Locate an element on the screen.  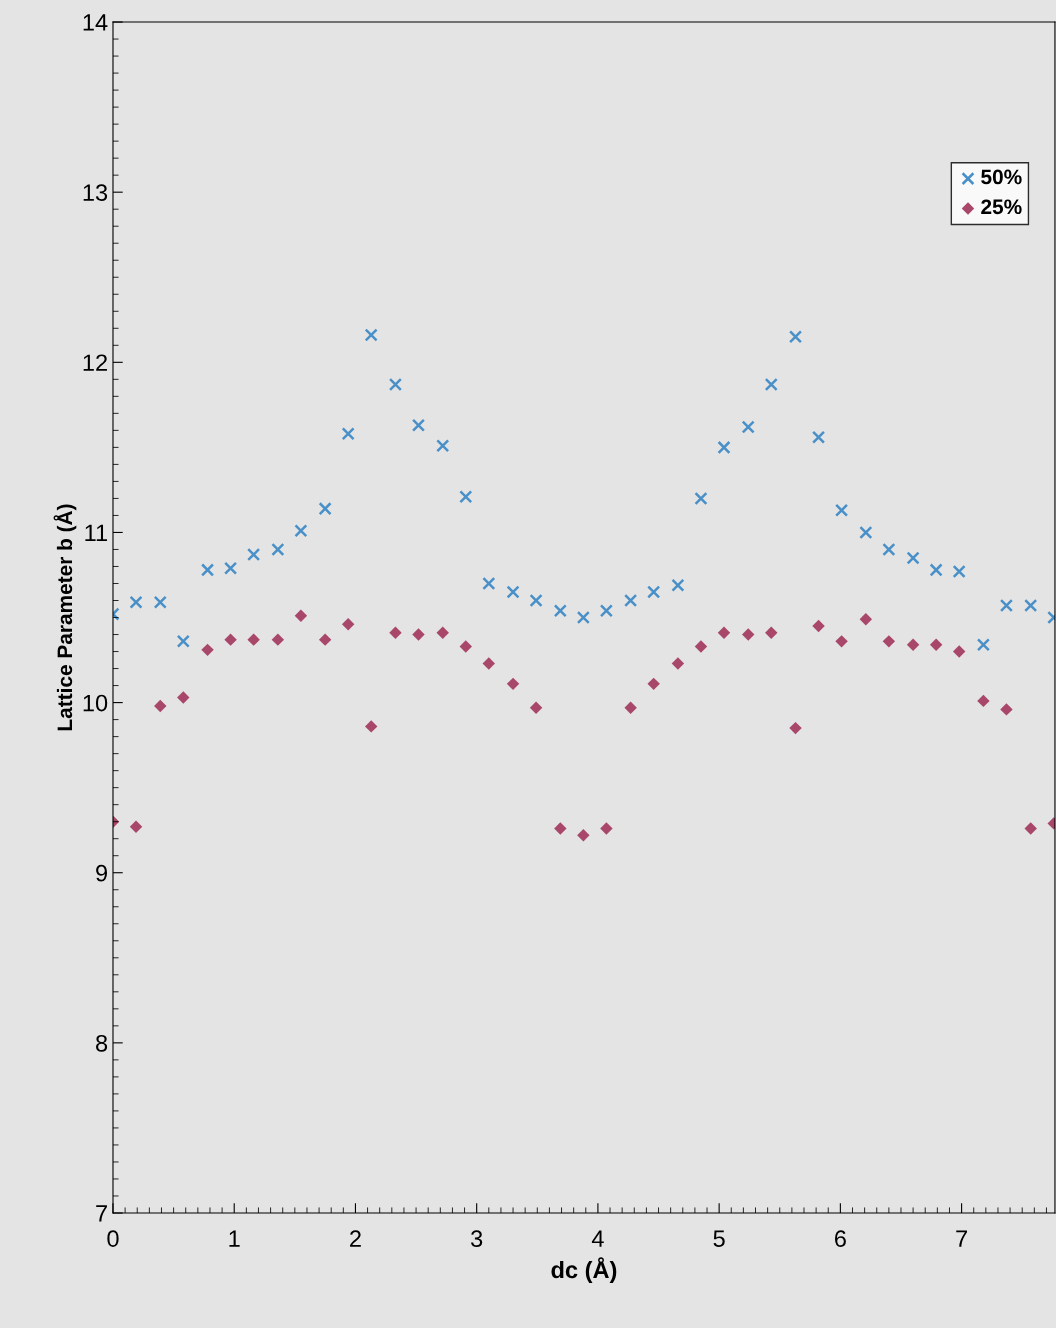
x-tick-label: 5 is located at coordinates (719, 1239).